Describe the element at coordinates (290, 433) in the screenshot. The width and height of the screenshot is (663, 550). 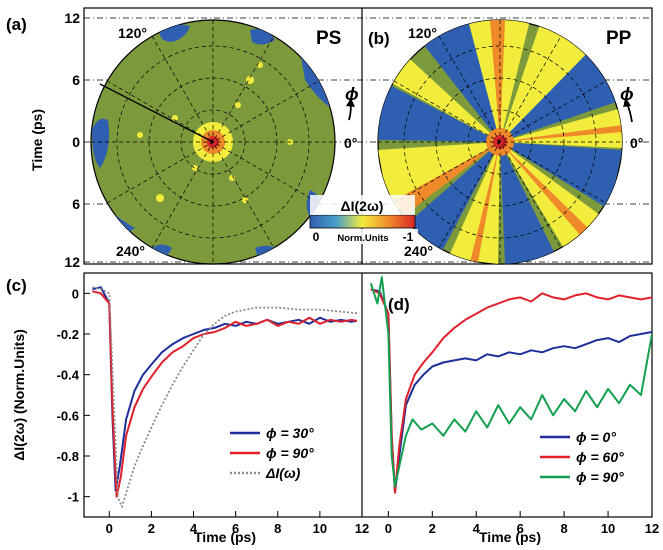
I see `legend-label: ϕ = 30°` at that location.